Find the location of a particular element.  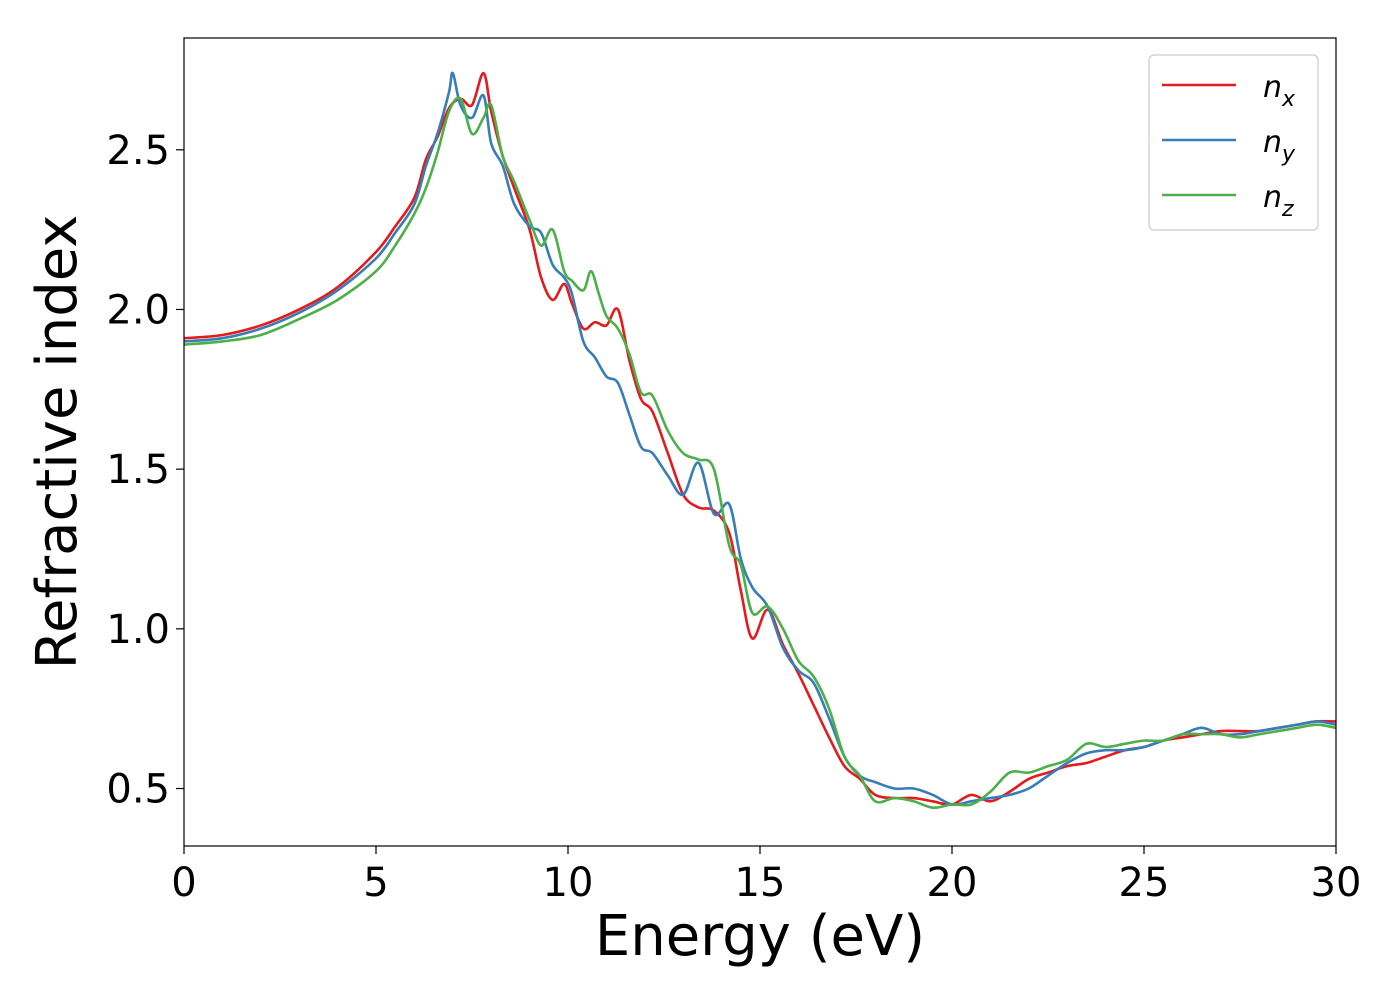

legend-label-y: ny is located at coordinates (1279, 146).